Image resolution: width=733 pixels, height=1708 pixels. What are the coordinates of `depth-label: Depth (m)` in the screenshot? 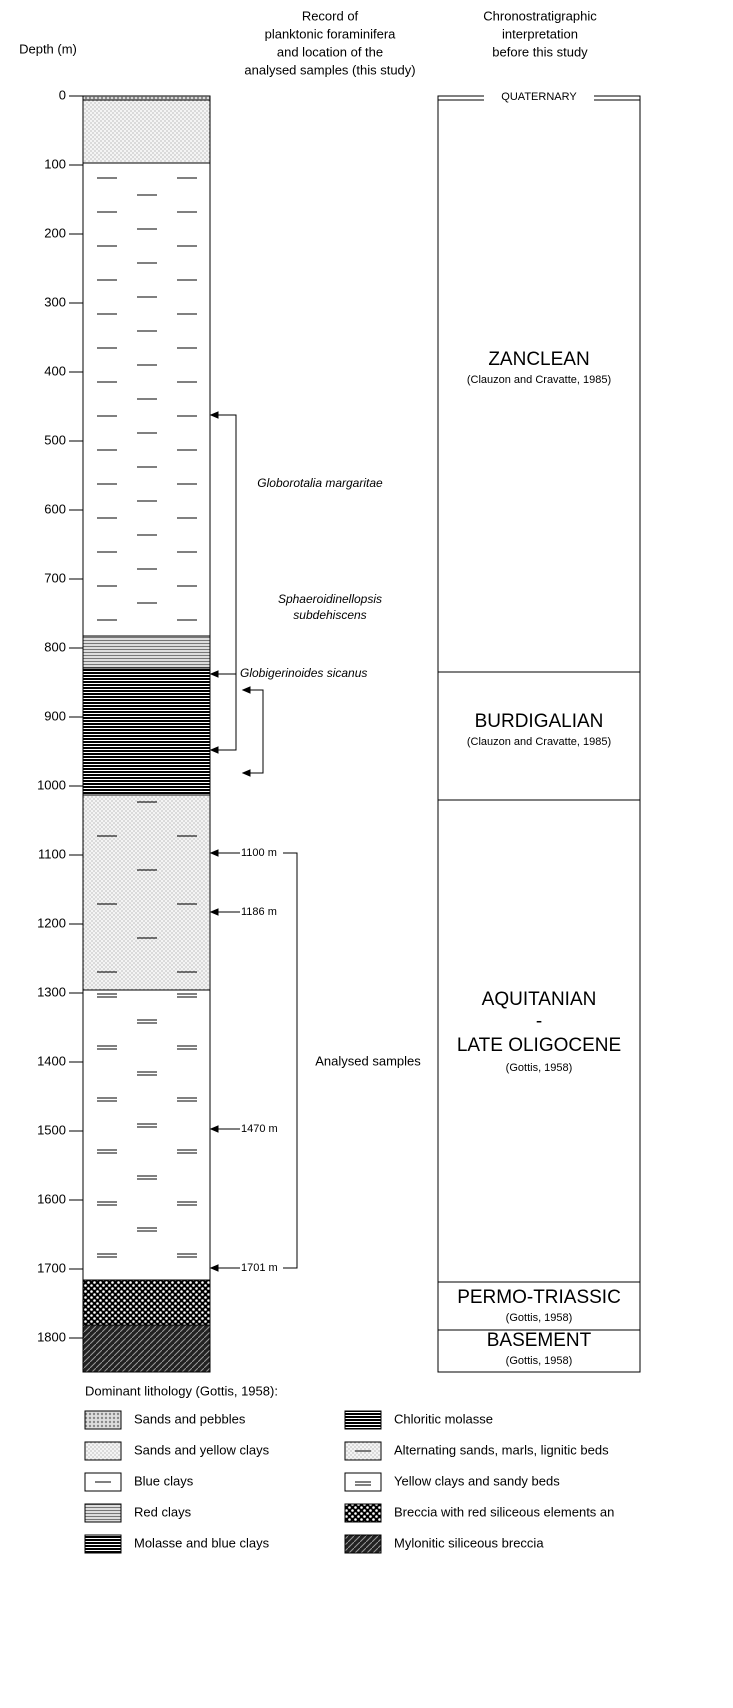 It's located at (48, 48).